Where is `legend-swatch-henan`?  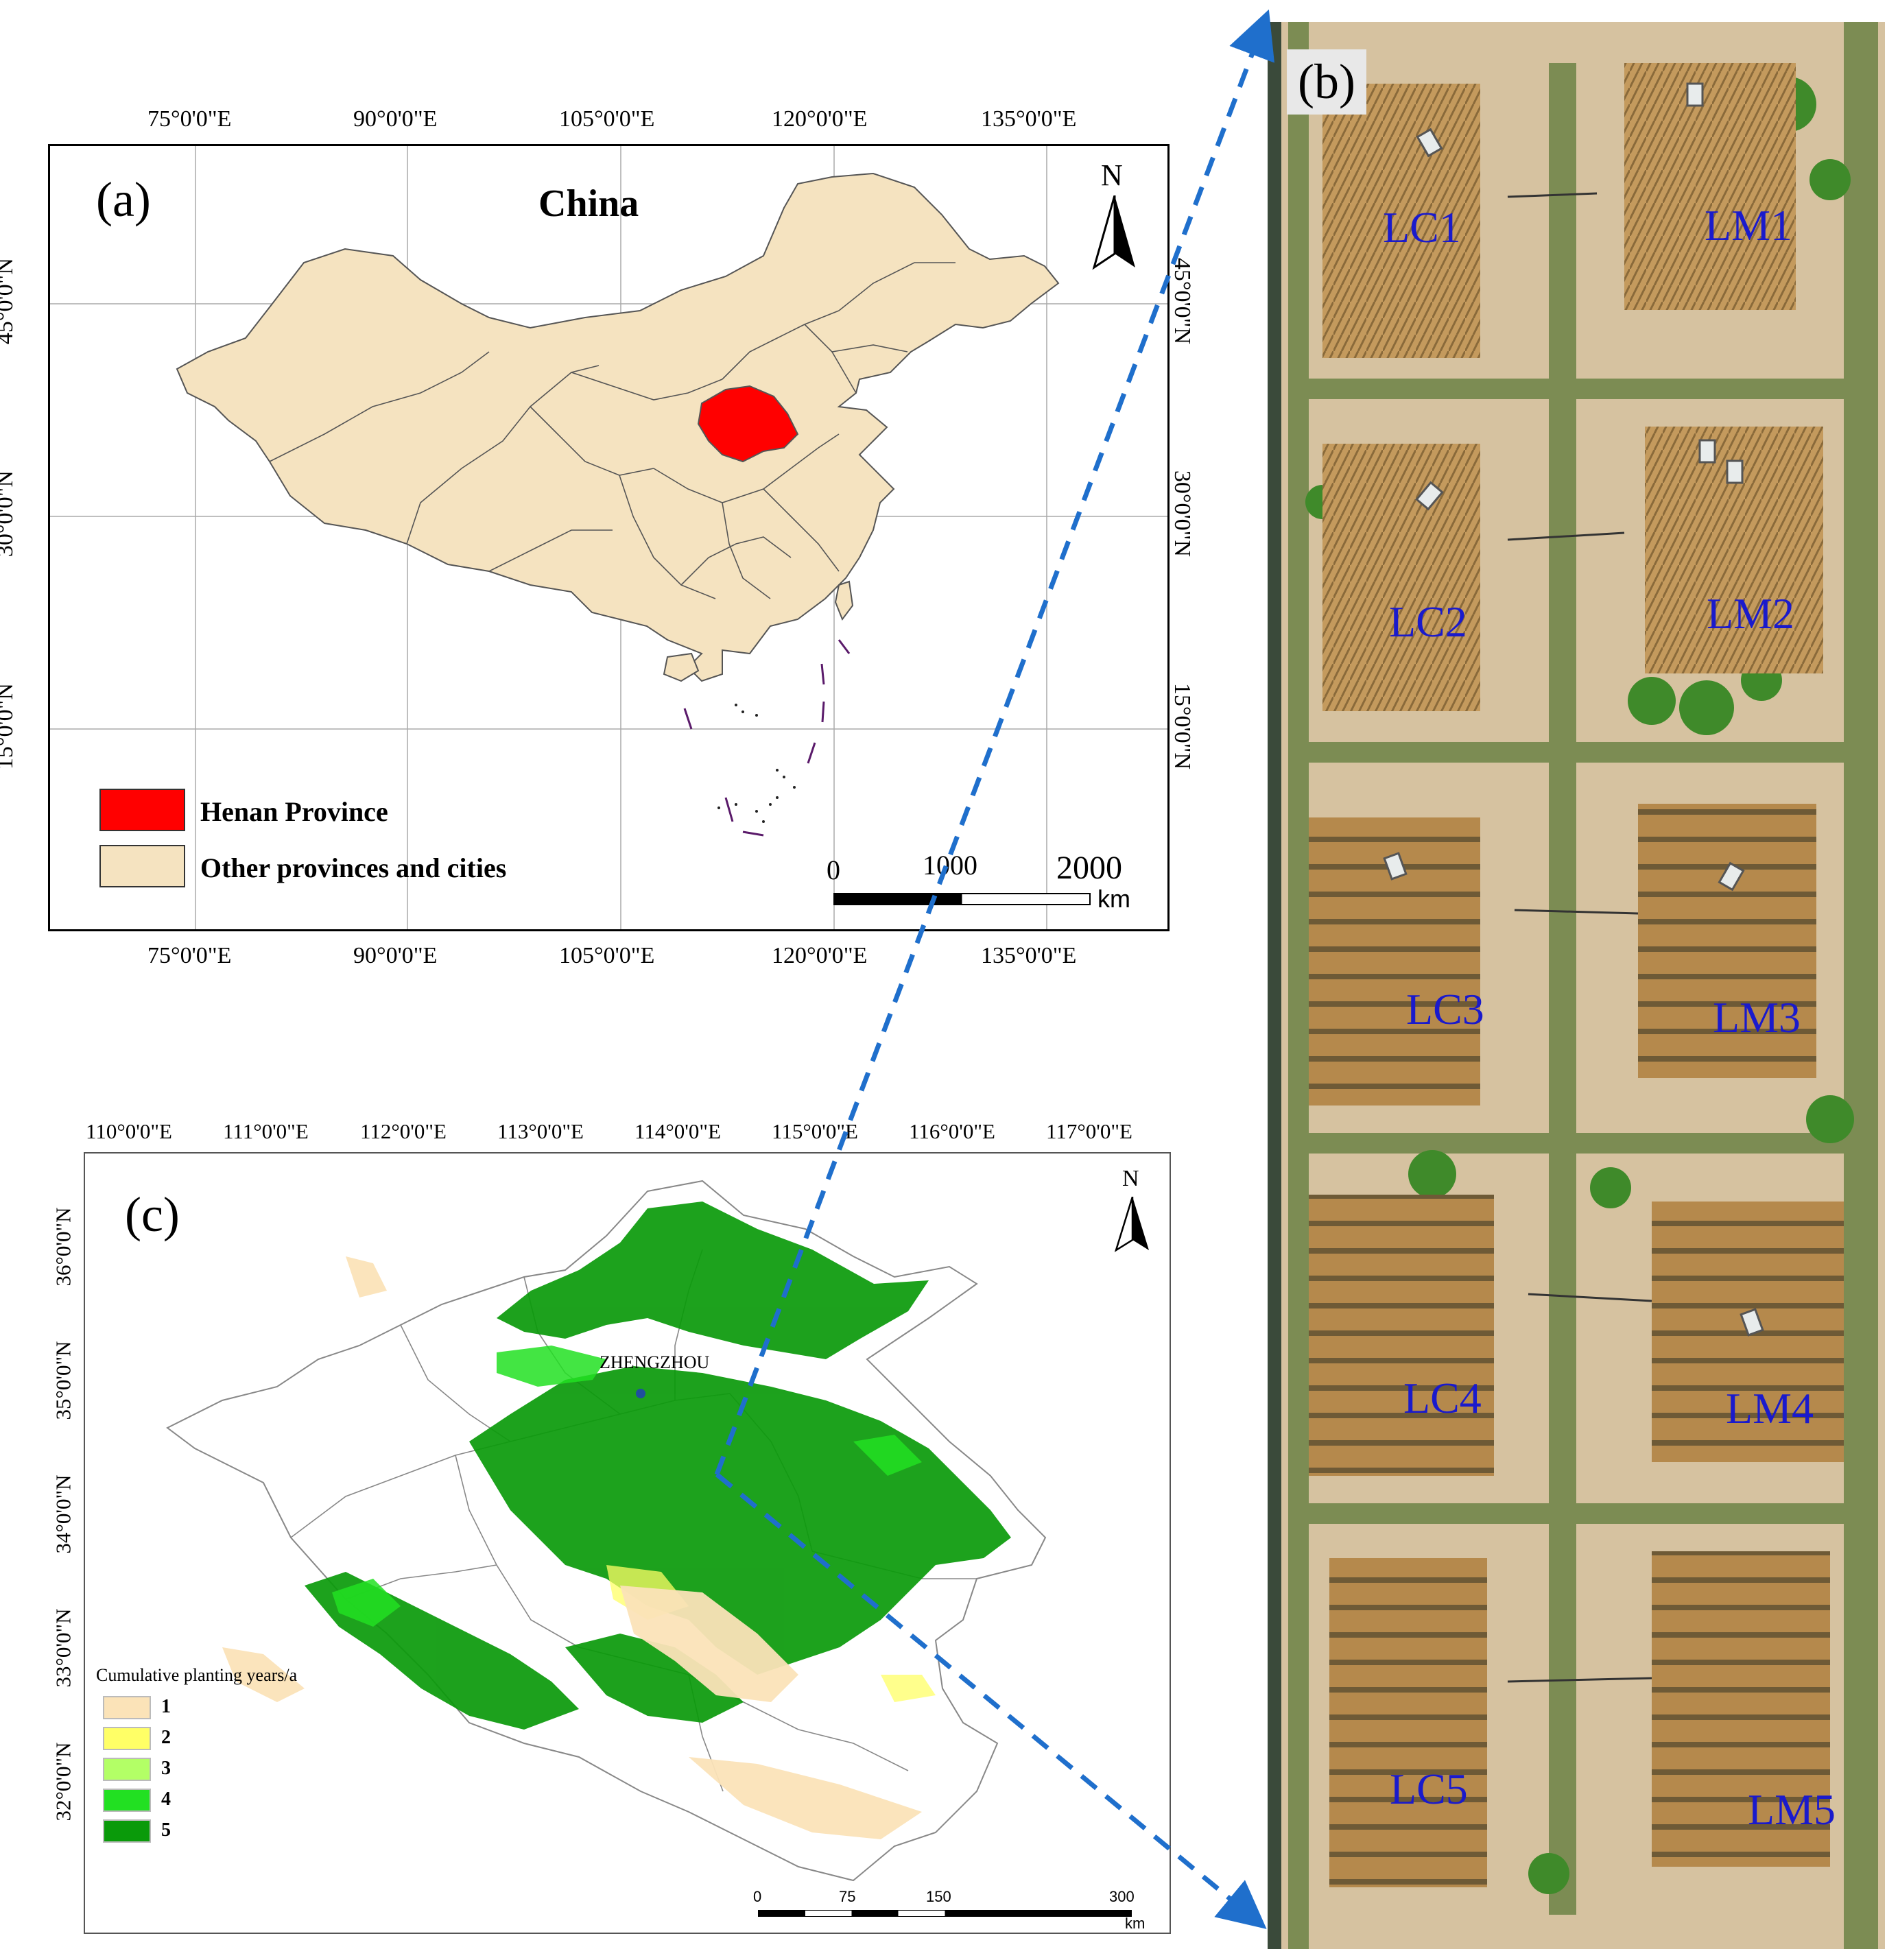 legend-swatch-henan is located at coordinates (142, 810).